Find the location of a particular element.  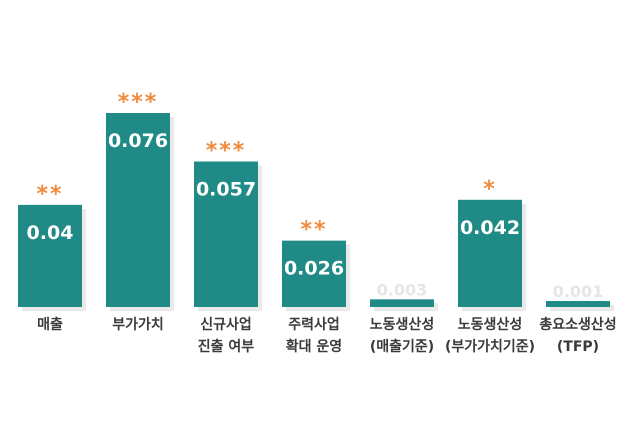

category-label: 진출 여부 is located at coordinates (226, 346).